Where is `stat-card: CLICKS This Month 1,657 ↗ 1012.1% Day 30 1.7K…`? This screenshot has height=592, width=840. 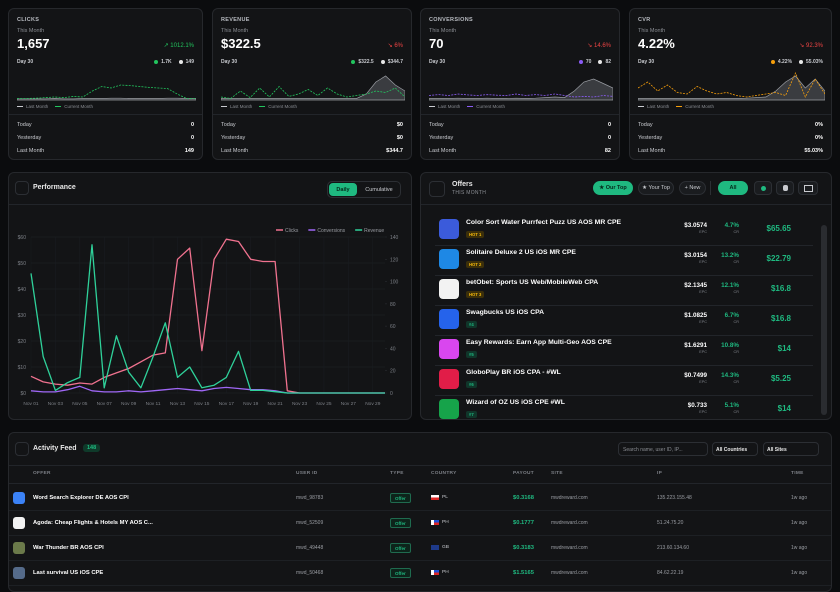
stat-card: CLICKS This Month 1,657 ↗ 1012.1% Day 30 1.7K… is located at coordinates (105, 84).